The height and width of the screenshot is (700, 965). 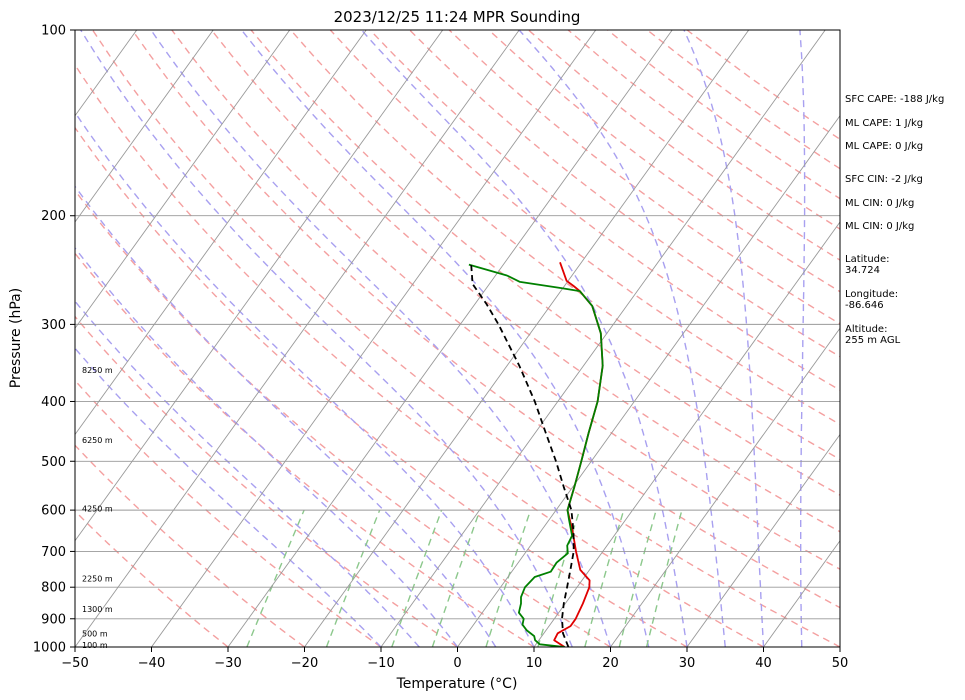 I want to click on y-tick-label: 500, so click(x=53, y=462).